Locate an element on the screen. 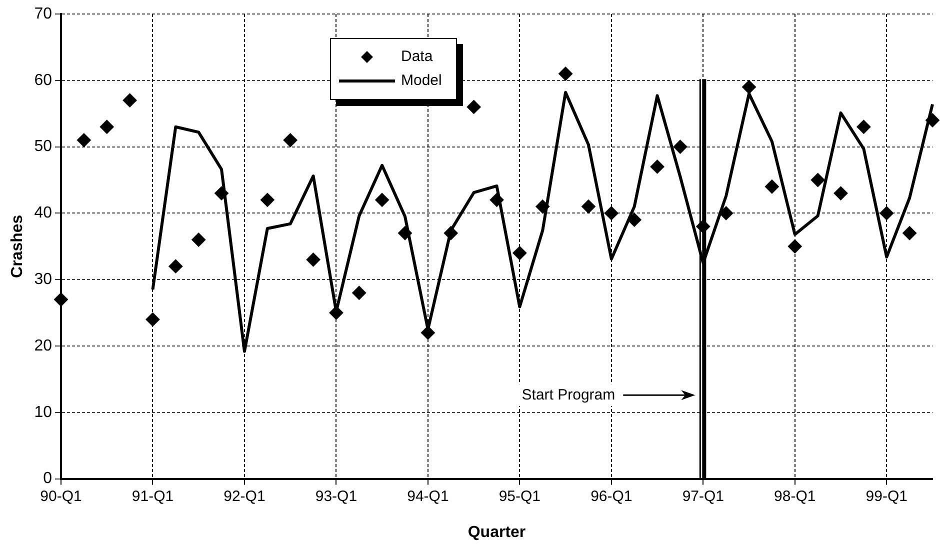 The height and width of the screenshot is (558, 948). x-tick-label: 93-Q1 is located at coordinates (336, 496).